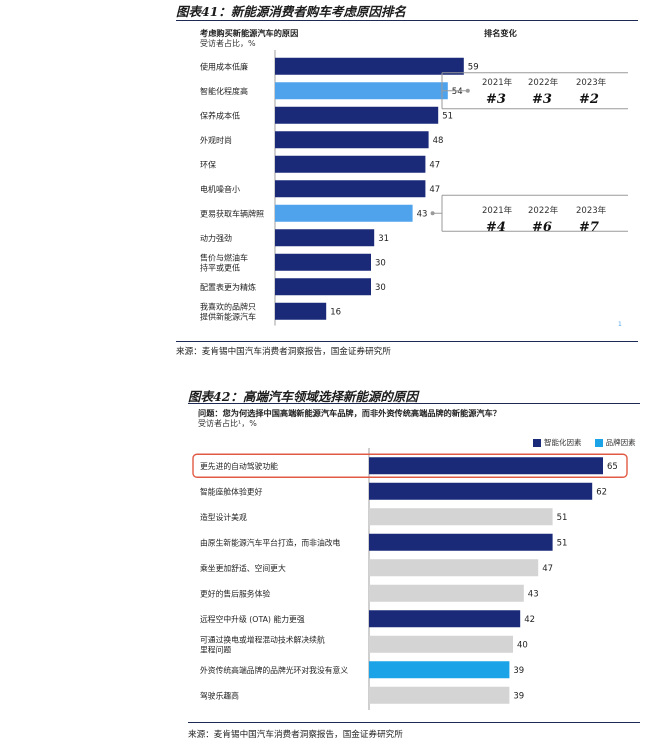 The width and height of the screenshot is (666, 747). Describe the element at coordinates (620, 442) in the screenshot. I see `legend-label-brand: 品牌因素` at that location.